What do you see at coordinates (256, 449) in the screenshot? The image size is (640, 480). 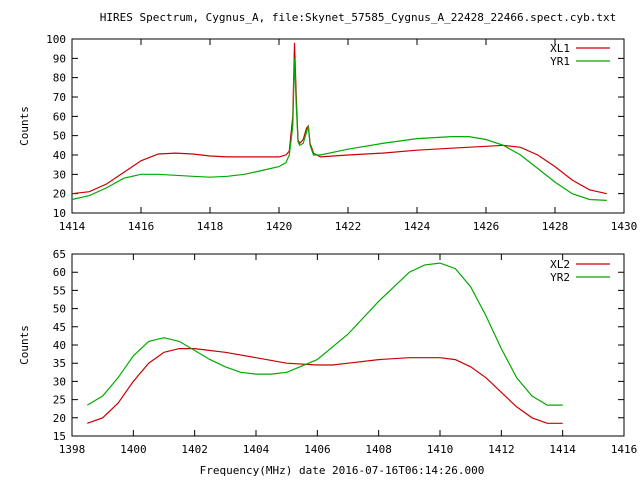 I see `x-tick-label: 1404` at bounding box center [256, 449].